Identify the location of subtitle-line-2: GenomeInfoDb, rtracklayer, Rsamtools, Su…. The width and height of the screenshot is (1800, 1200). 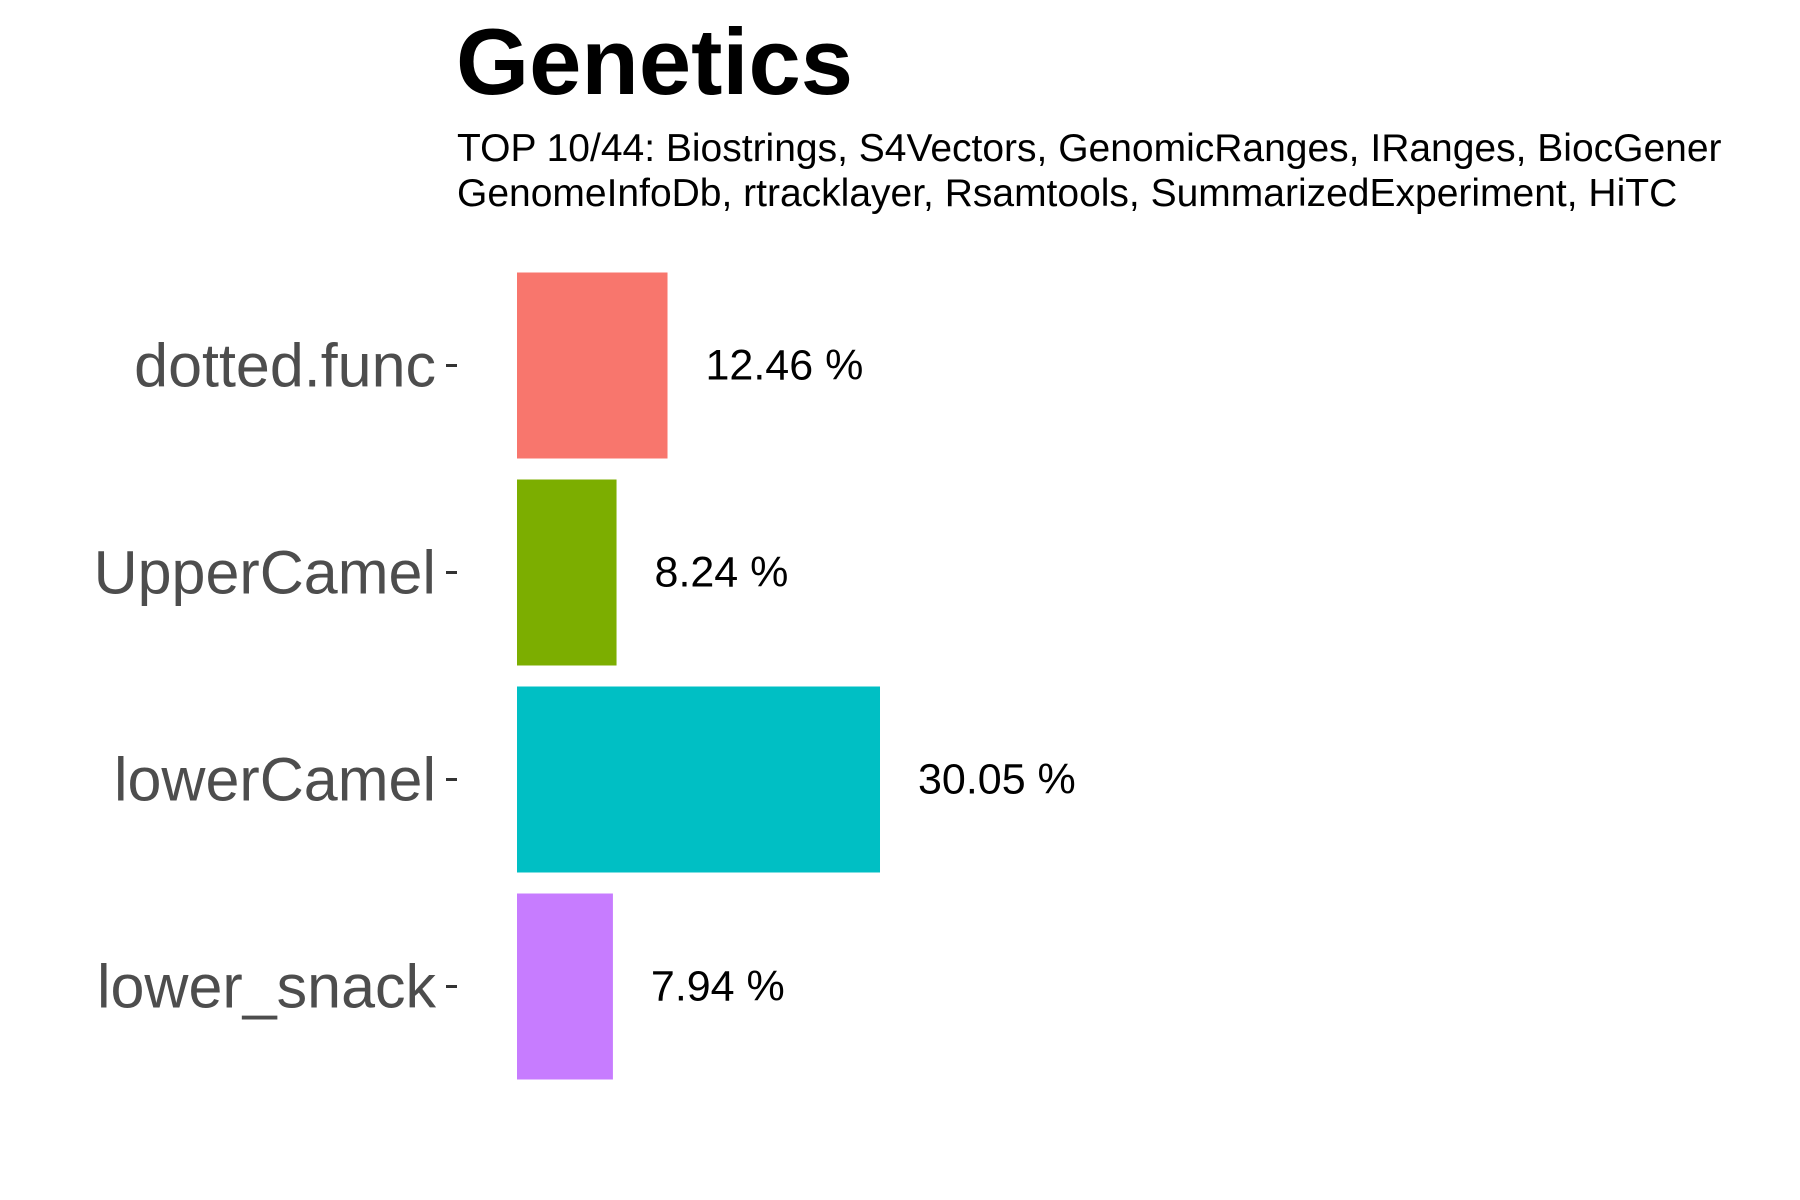
(1067, 193).